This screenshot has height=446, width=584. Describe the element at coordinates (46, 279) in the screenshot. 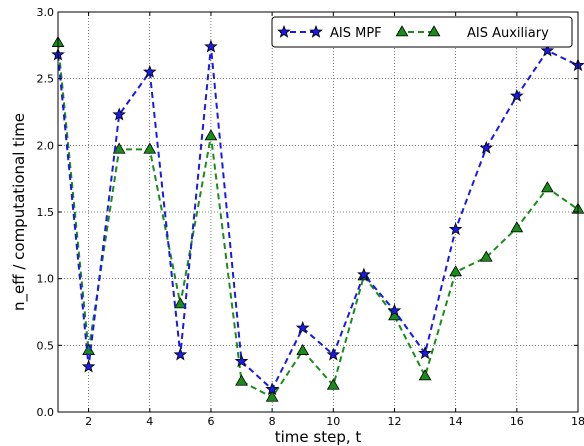

I see `y-tick-label: 1.0` at that location.